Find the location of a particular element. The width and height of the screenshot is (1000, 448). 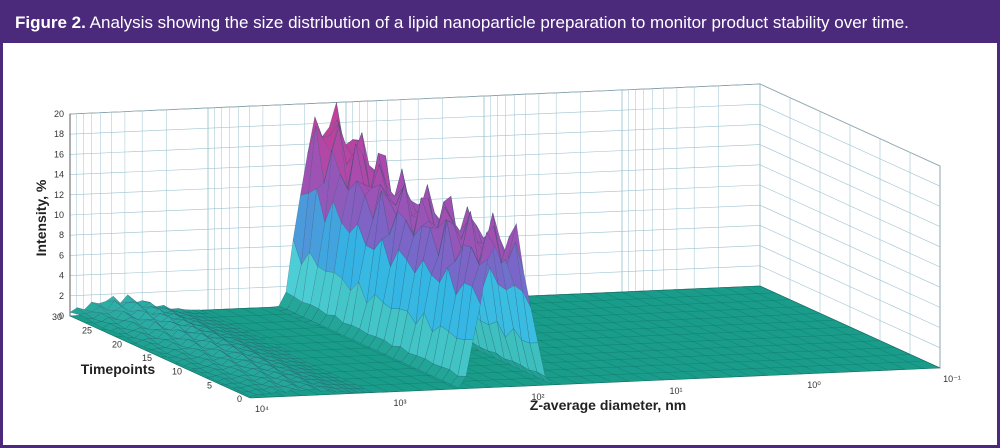

x-tick-label: 10¹ is located at coordinates (675, 391).